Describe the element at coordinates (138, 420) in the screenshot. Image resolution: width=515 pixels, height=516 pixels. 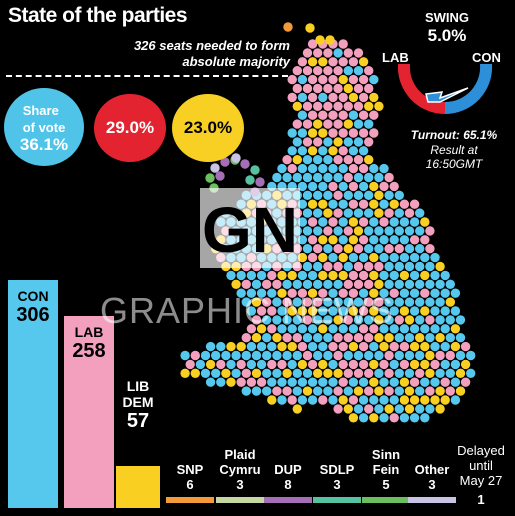
I see `party-seats-libdem: 57` at that location.